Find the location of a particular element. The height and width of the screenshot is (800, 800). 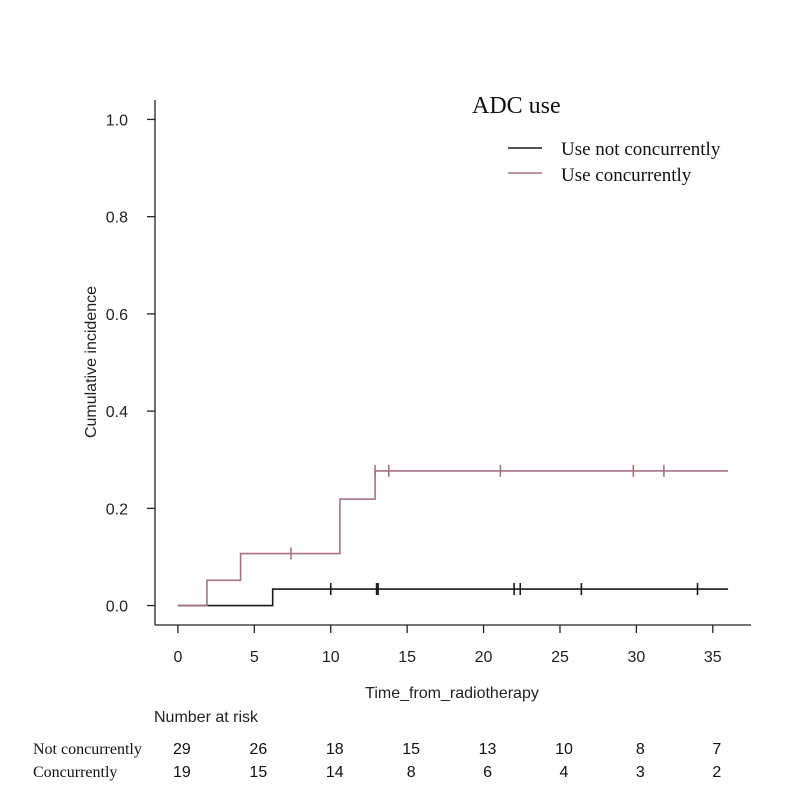

risk-value: 10 is located at coordinates (564, 749).